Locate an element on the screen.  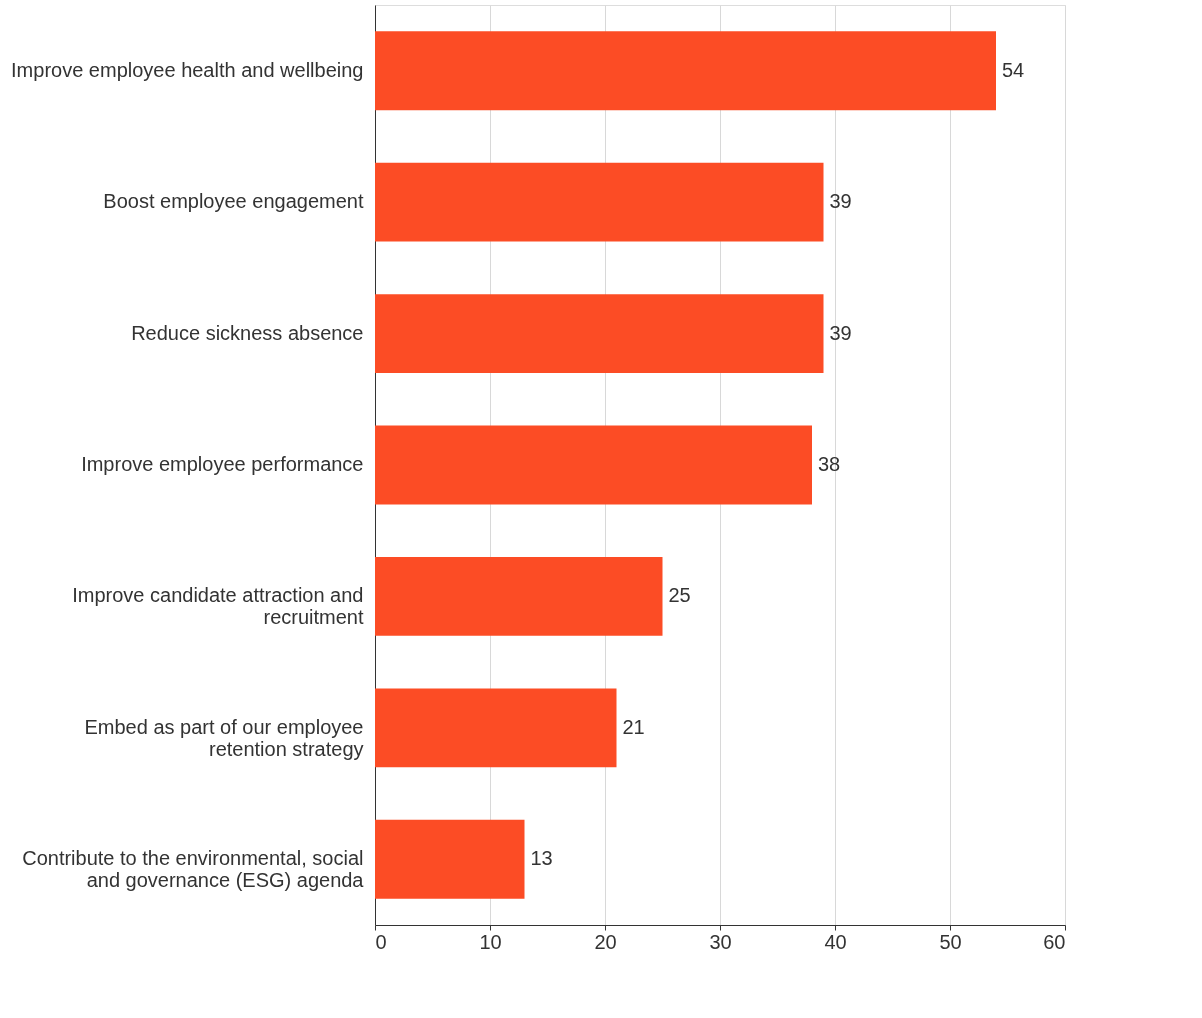
y-tick-label: Boost employee engagement is located at coordinates (233, 201).